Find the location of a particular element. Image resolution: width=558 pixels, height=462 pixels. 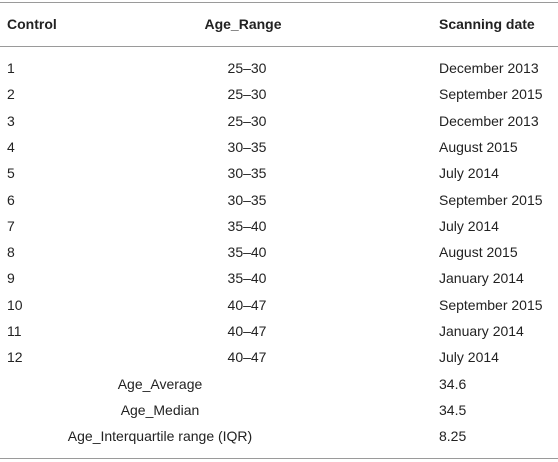

control-cell: 4 is located at coordinates (11, 146).